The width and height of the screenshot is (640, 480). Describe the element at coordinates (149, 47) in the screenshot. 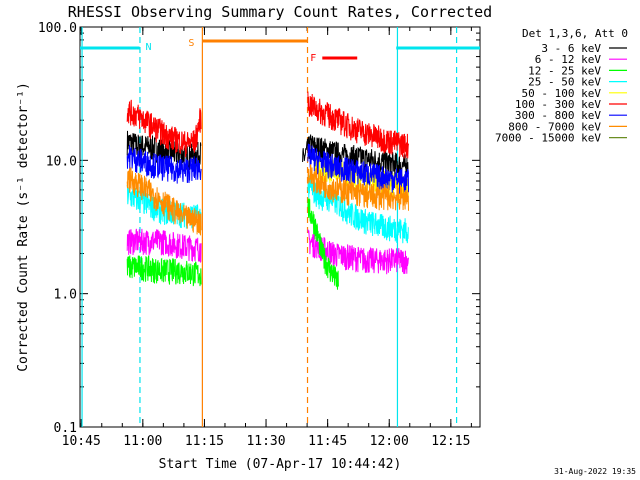

I see `night-label: N` at that location.